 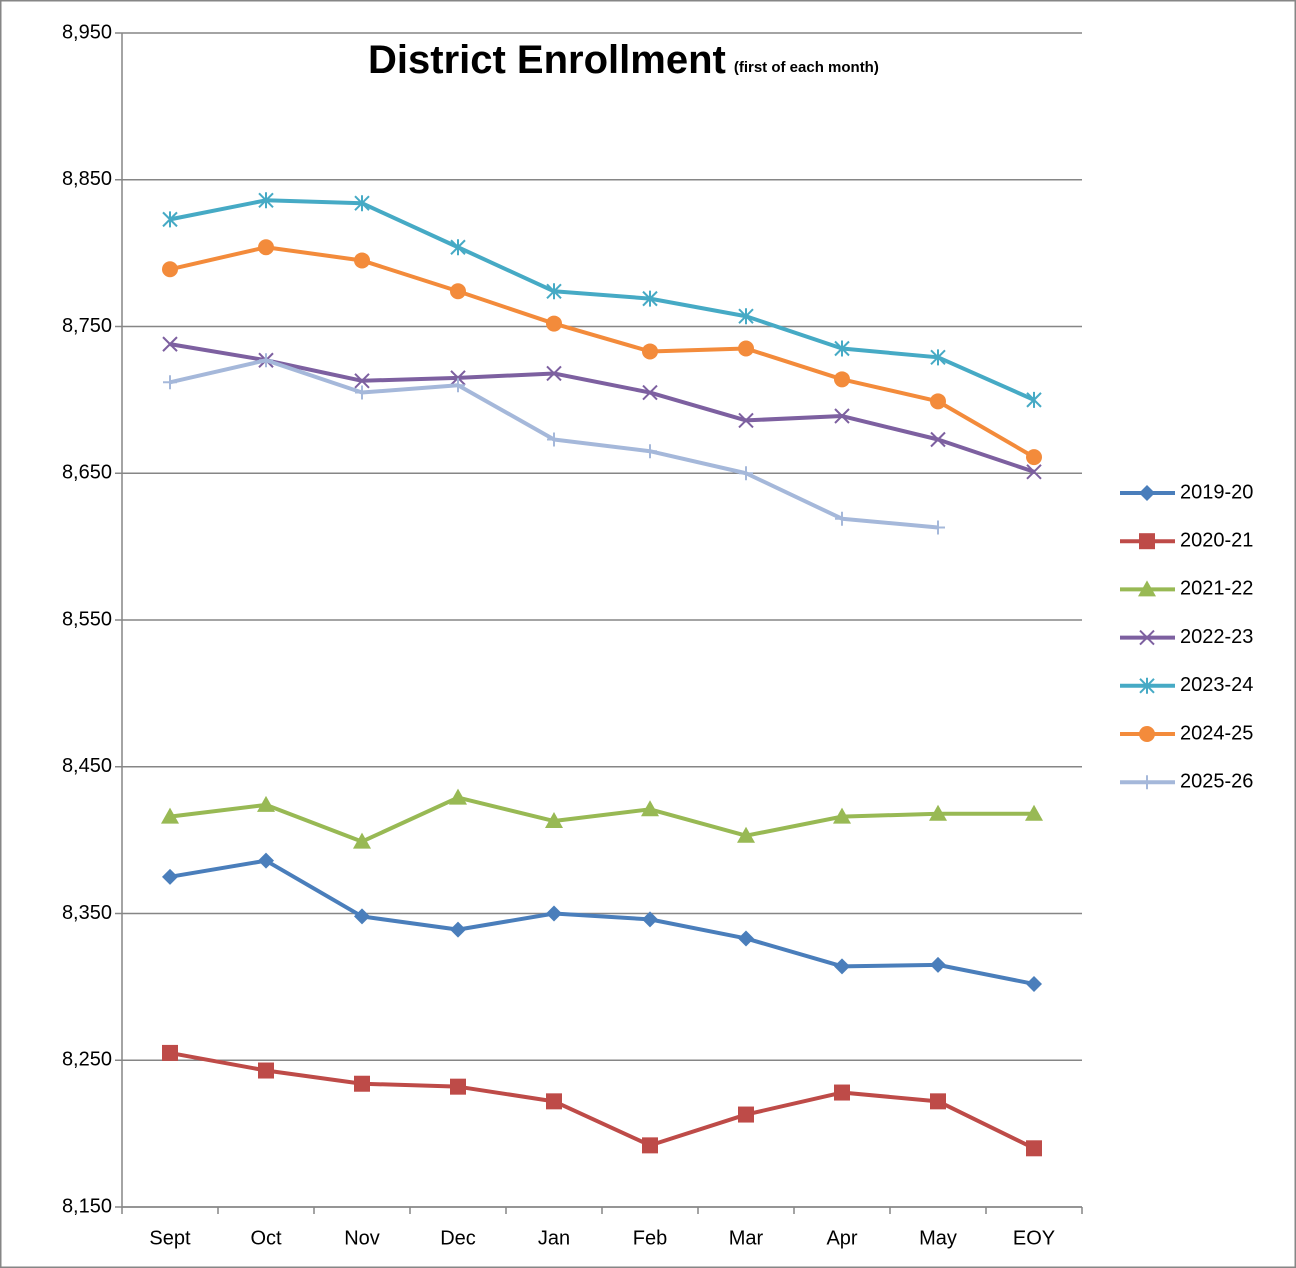 I want to click on x-tick-label: May, so click(x=938, y=1238).